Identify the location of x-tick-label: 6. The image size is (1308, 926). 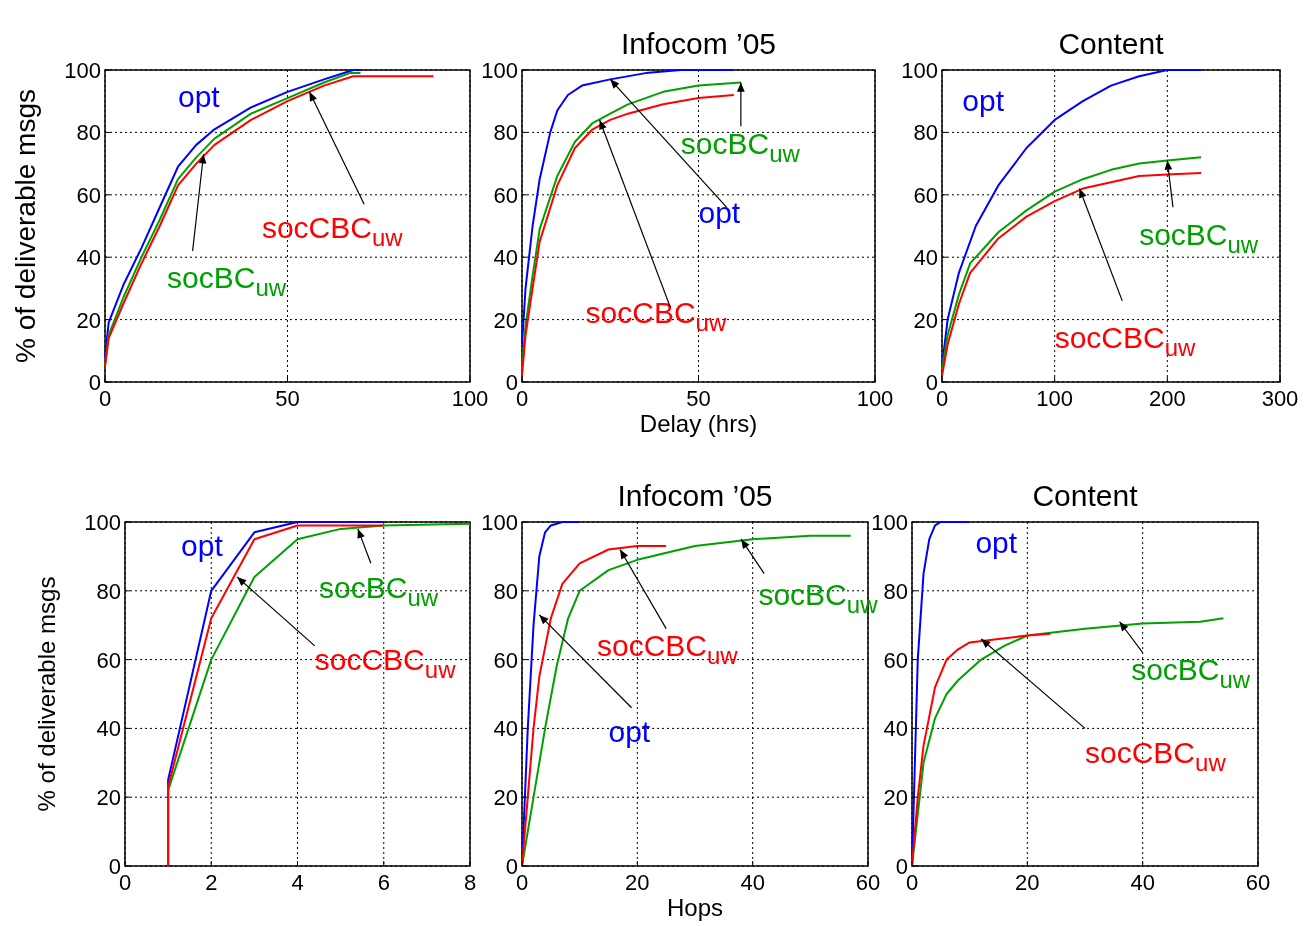
(383, 882).